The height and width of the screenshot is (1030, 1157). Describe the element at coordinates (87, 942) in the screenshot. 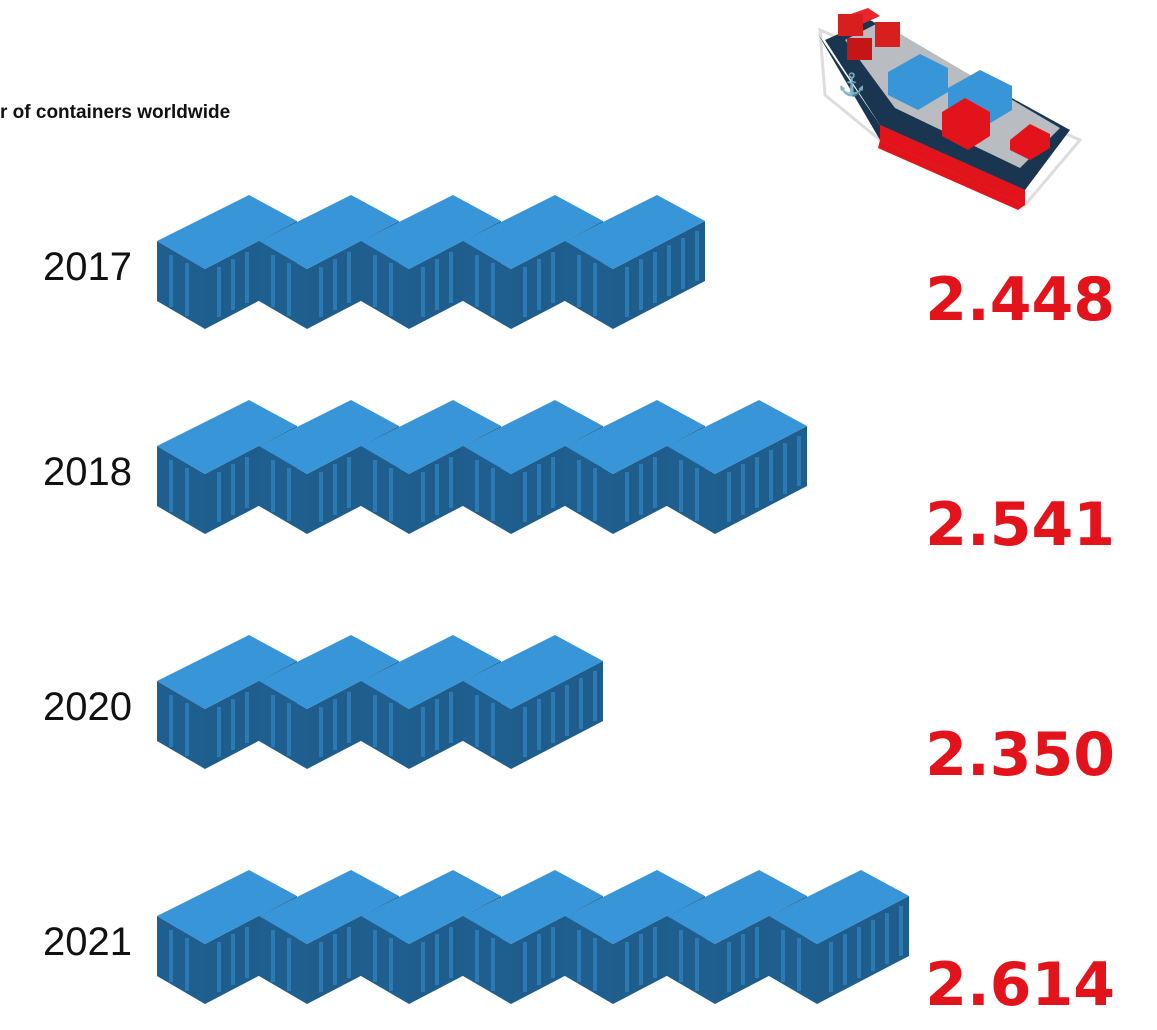

I see `year-label: 2021` at that location.